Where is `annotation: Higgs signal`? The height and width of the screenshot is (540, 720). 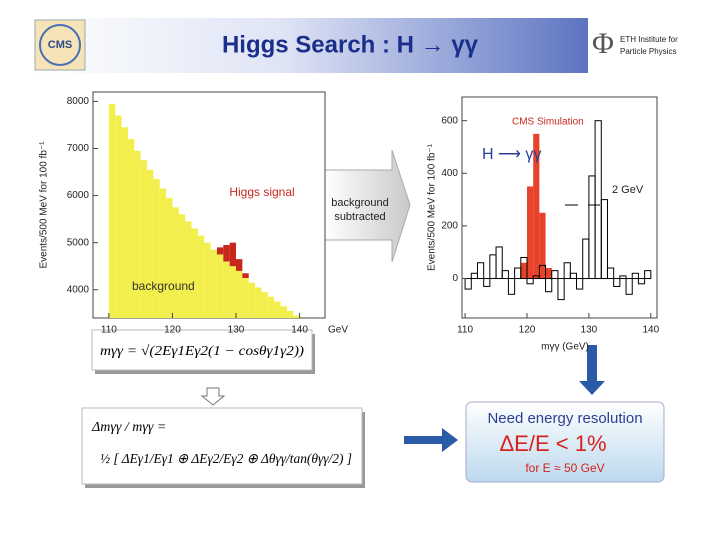 annotation: Higgs signal is located at coordinates (261, 192).